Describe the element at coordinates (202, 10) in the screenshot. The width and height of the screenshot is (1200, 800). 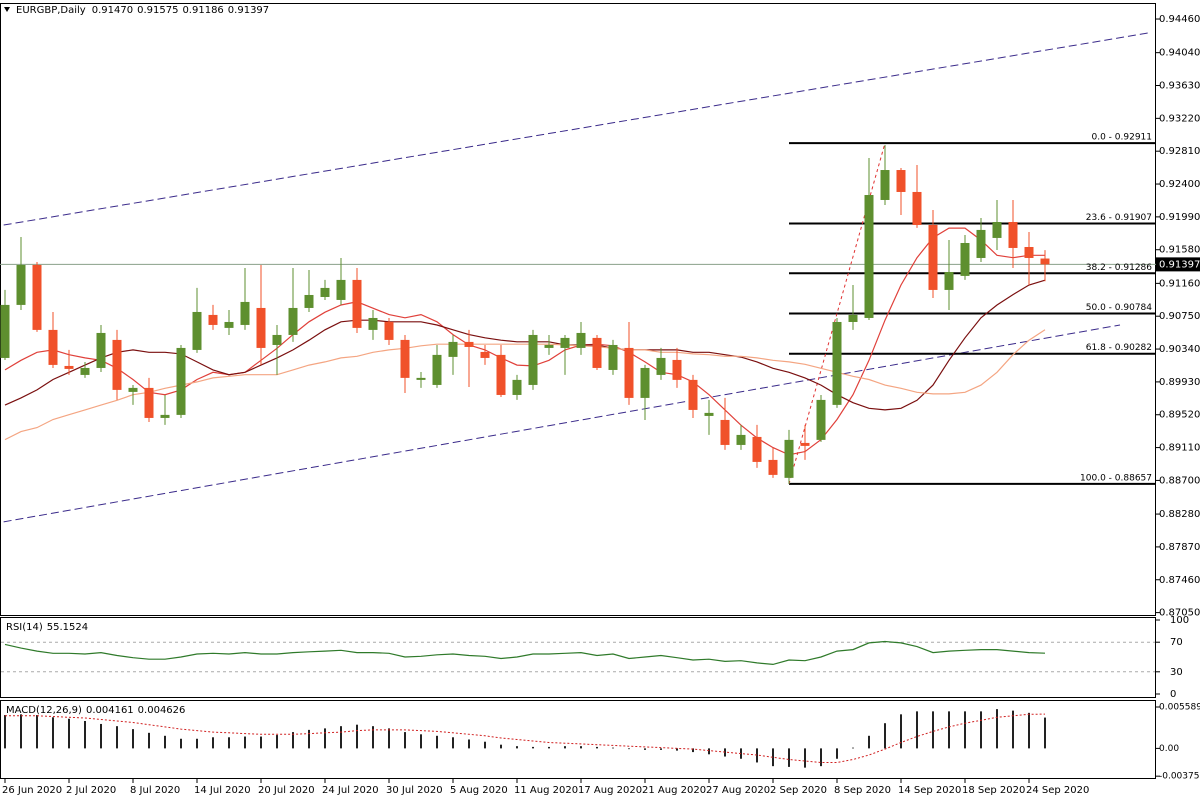
I see `ohlc-low: 0.91186` at that location.